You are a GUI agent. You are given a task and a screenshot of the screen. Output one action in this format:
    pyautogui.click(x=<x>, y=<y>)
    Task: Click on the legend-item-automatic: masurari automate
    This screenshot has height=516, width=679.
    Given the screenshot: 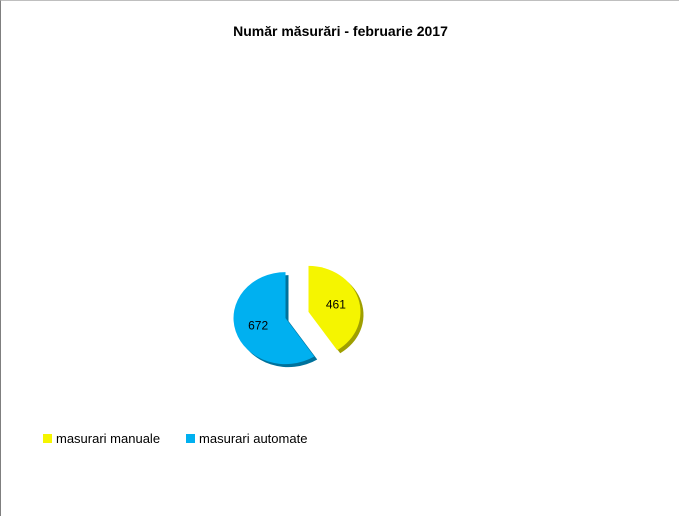 What is the action you would take?
    pyautogui.click(x=246, y=438)
    